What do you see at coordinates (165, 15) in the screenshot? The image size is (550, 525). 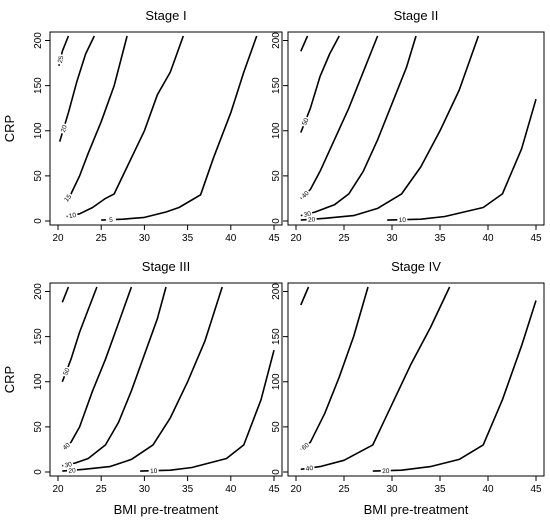 I see `panel-title: Stage I` at bounding box center [165, 15].